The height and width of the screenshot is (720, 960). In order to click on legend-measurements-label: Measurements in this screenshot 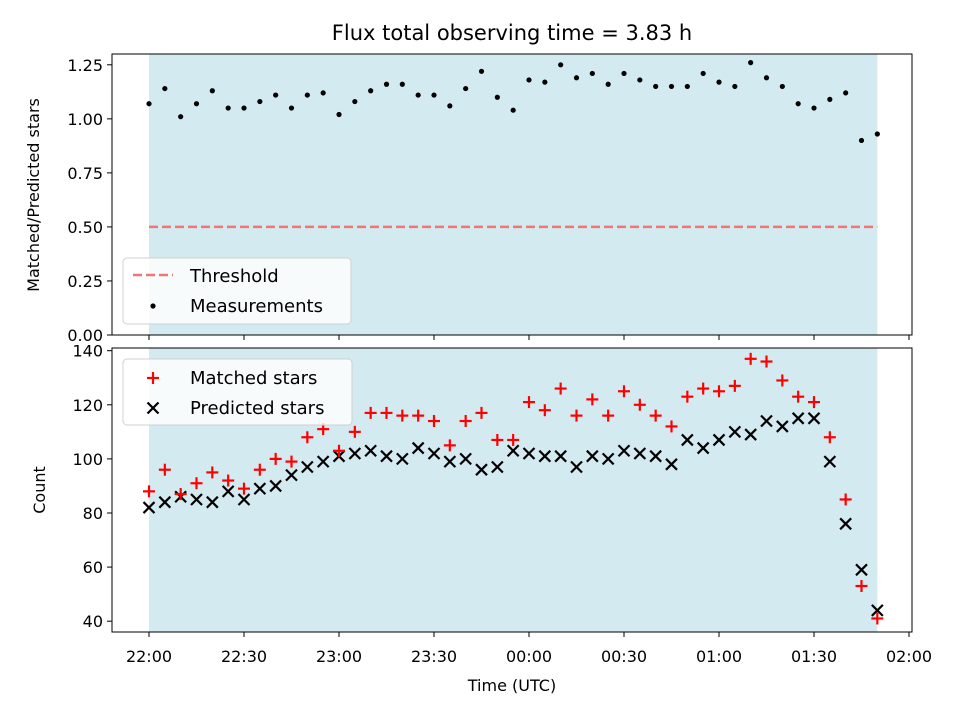, I will do `click(256, 306)`.